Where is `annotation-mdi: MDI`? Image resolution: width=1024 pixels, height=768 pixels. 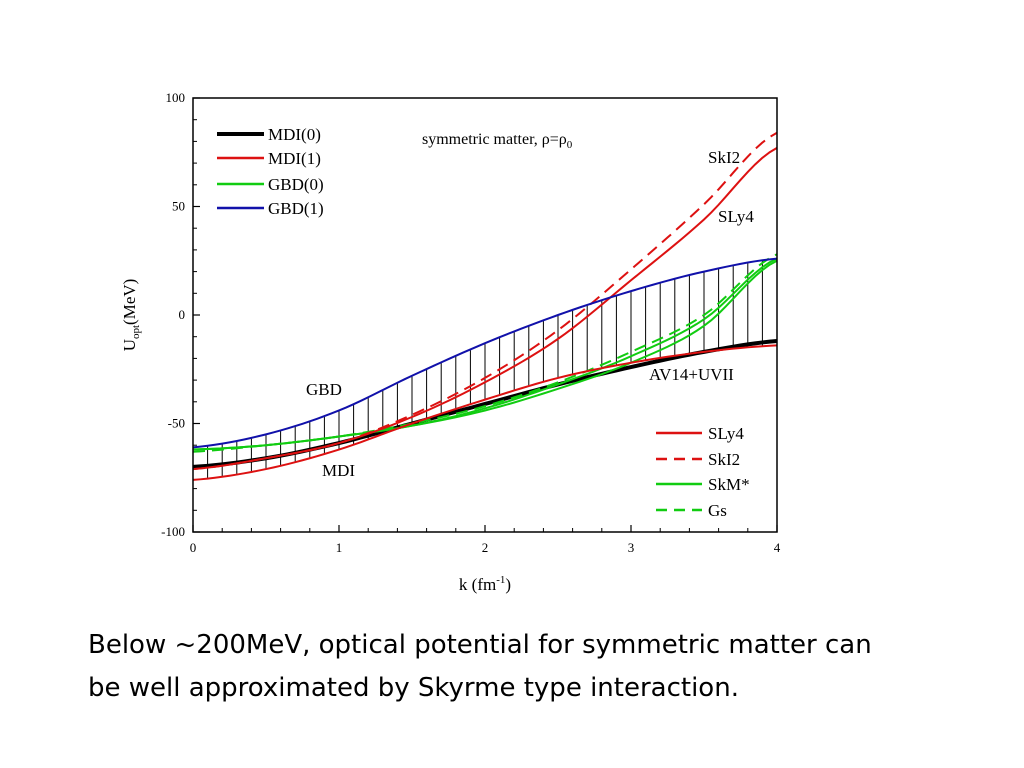
annotation-mdi: MDI is located at coordinates (338, 470).